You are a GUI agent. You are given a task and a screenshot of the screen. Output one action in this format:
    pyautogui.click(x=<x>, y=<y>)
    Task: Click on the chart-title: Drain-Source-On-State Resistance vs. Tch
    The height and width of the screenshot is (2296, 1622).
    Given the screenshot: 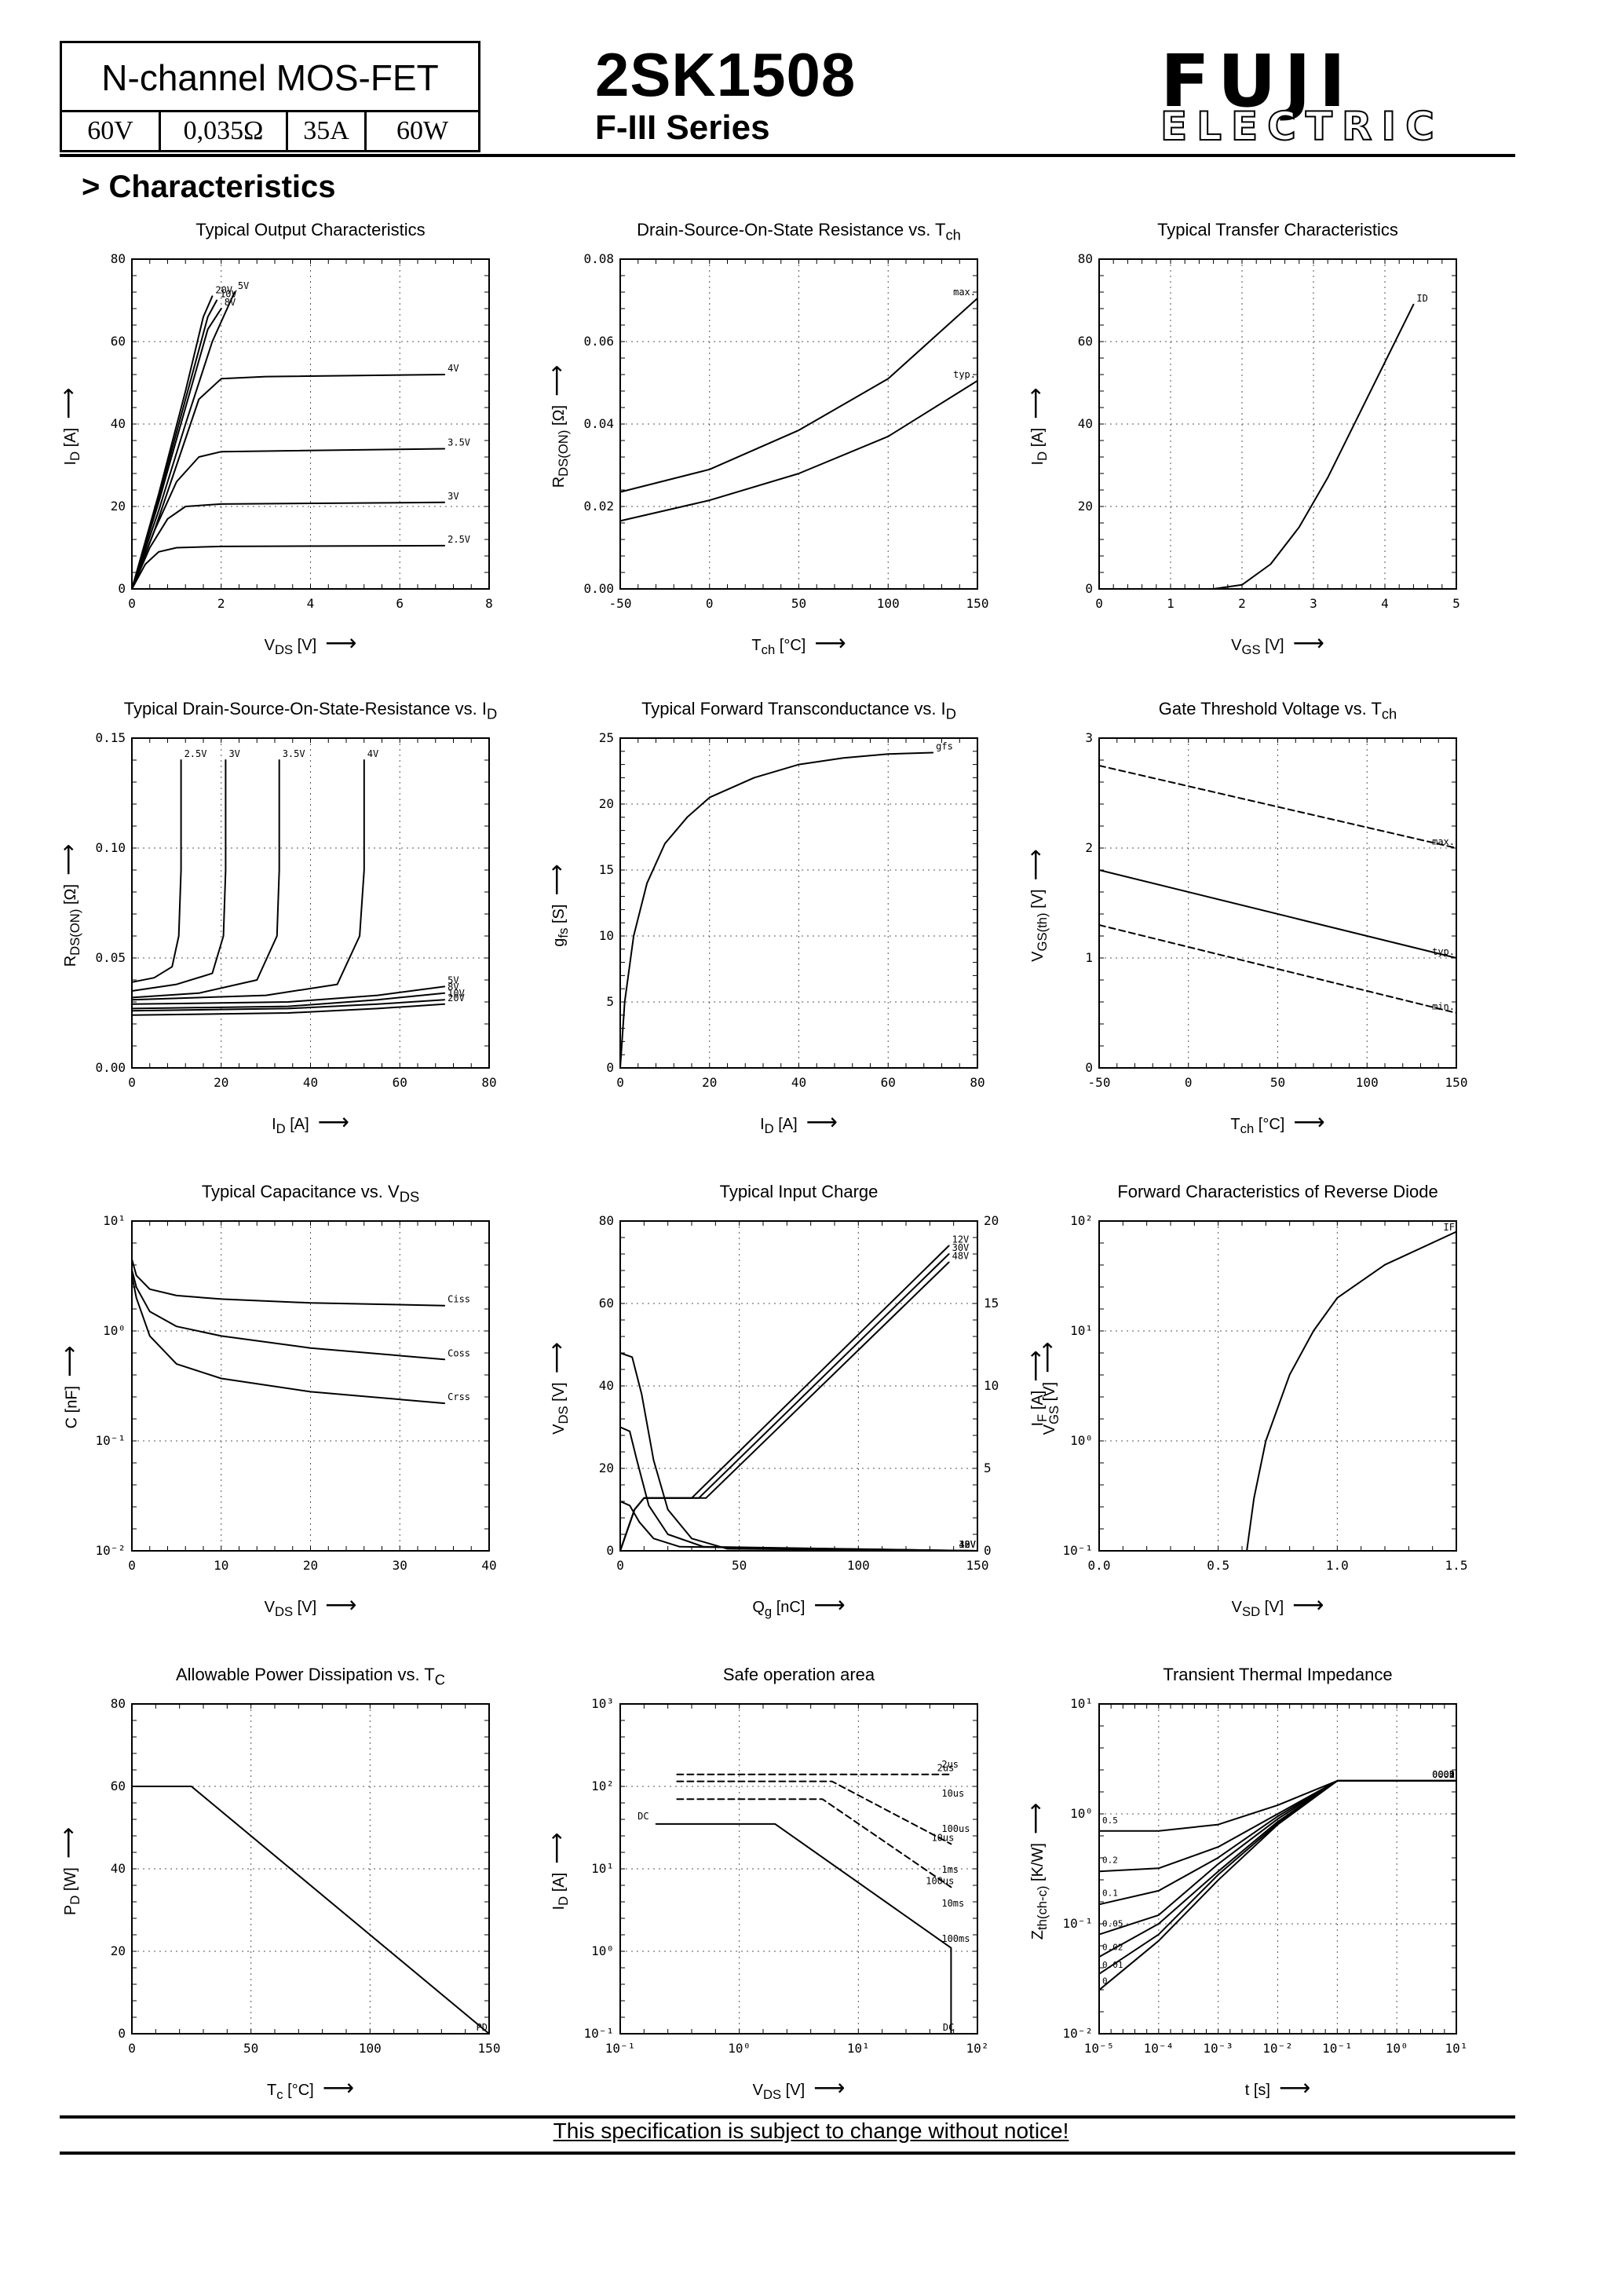 What is the action you would take?
    pyautogui.click(x=799, y=232)
    